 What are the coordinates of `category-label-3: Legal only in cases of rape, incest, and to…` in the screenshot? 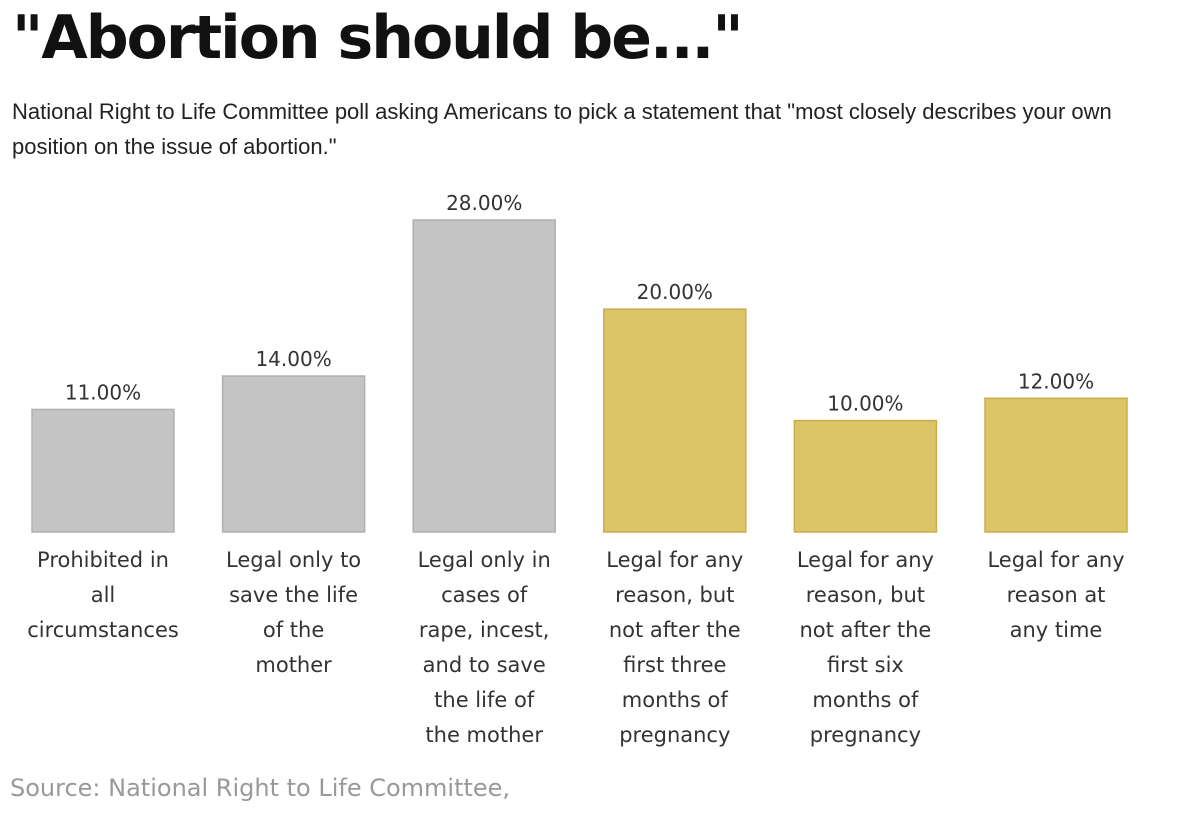 It's located at (484, 647).